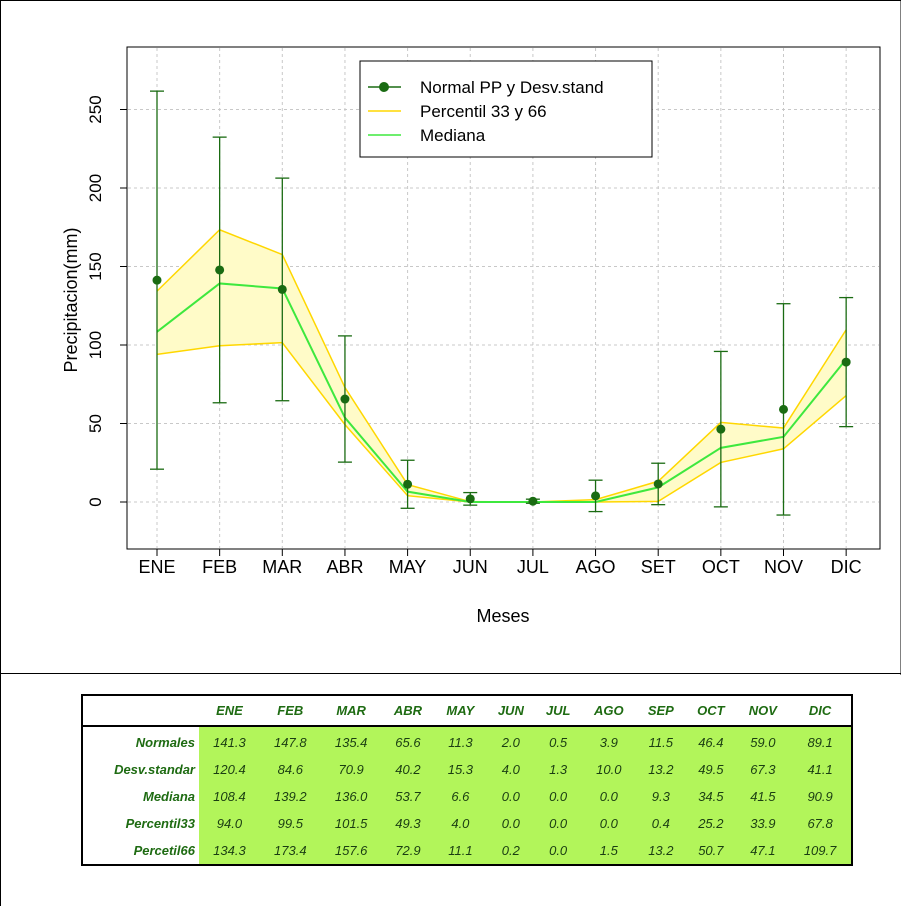 The width and height of the screenshot is (902, 907). What do you see at coordinates (820, 851) in the screenshot?
I see `table-cell: 109.7` at bounding box center [820, 851].